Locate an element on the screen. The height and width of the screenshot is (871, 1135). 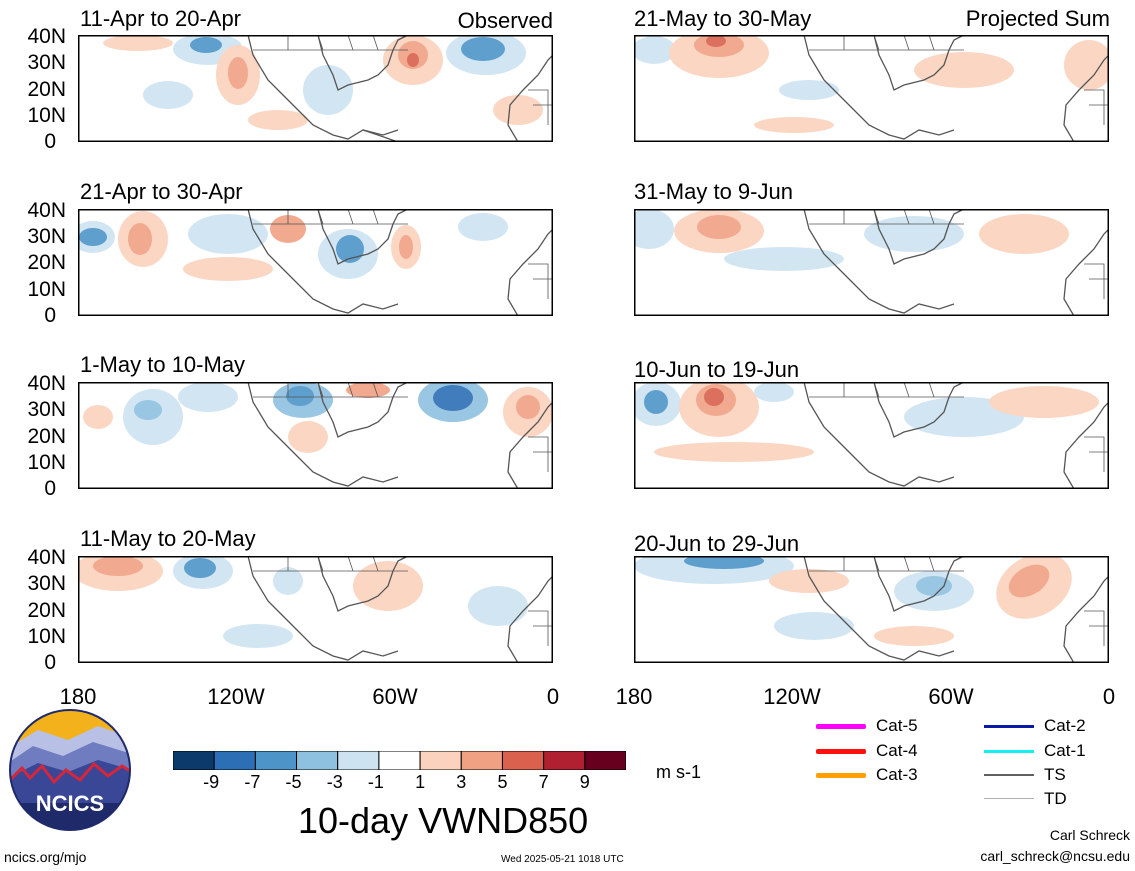
logo-text: NCICS is located at coordinates (70, 803).